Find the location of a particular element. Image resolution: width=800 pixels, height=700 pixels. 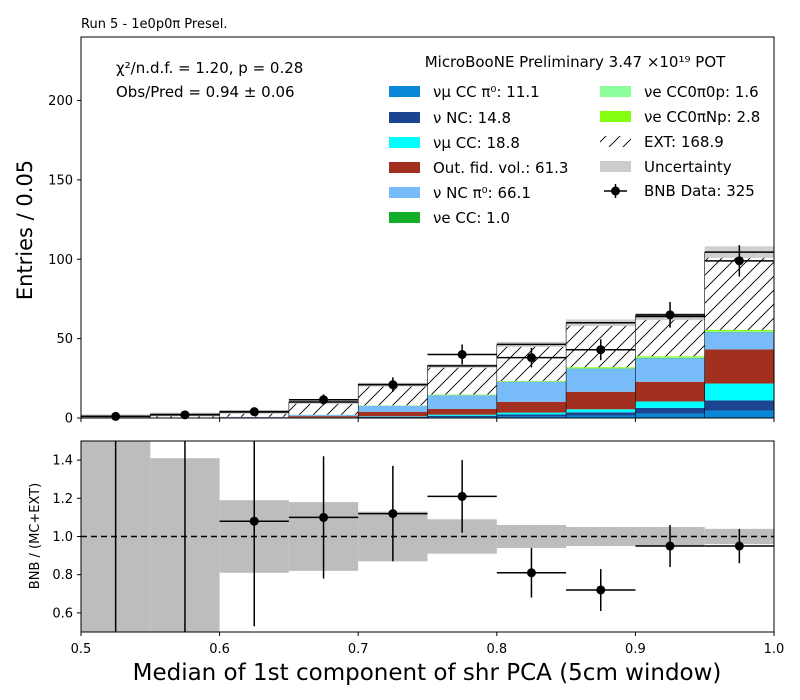

legend-label-4: ν NC π⁰: 66.1 is located at coordinates (482, 193).